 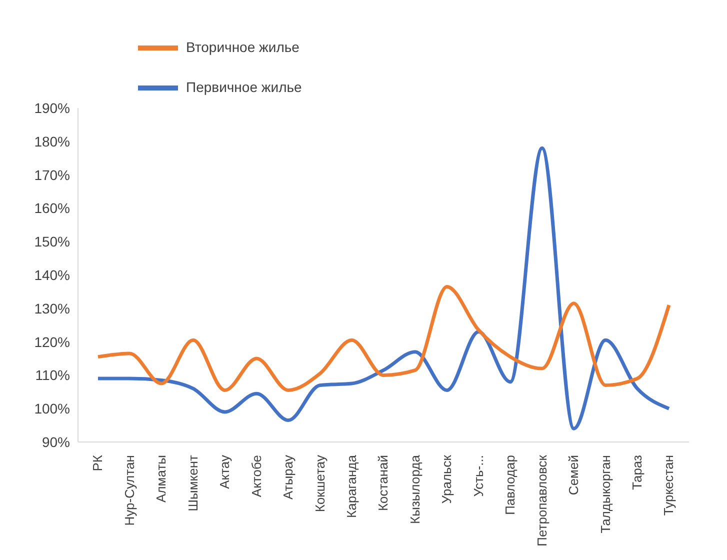 What do you see at coordinates (98, 463) in the screenshot?
I see `x-tick-label: РК` at bounding box center [98, 463].